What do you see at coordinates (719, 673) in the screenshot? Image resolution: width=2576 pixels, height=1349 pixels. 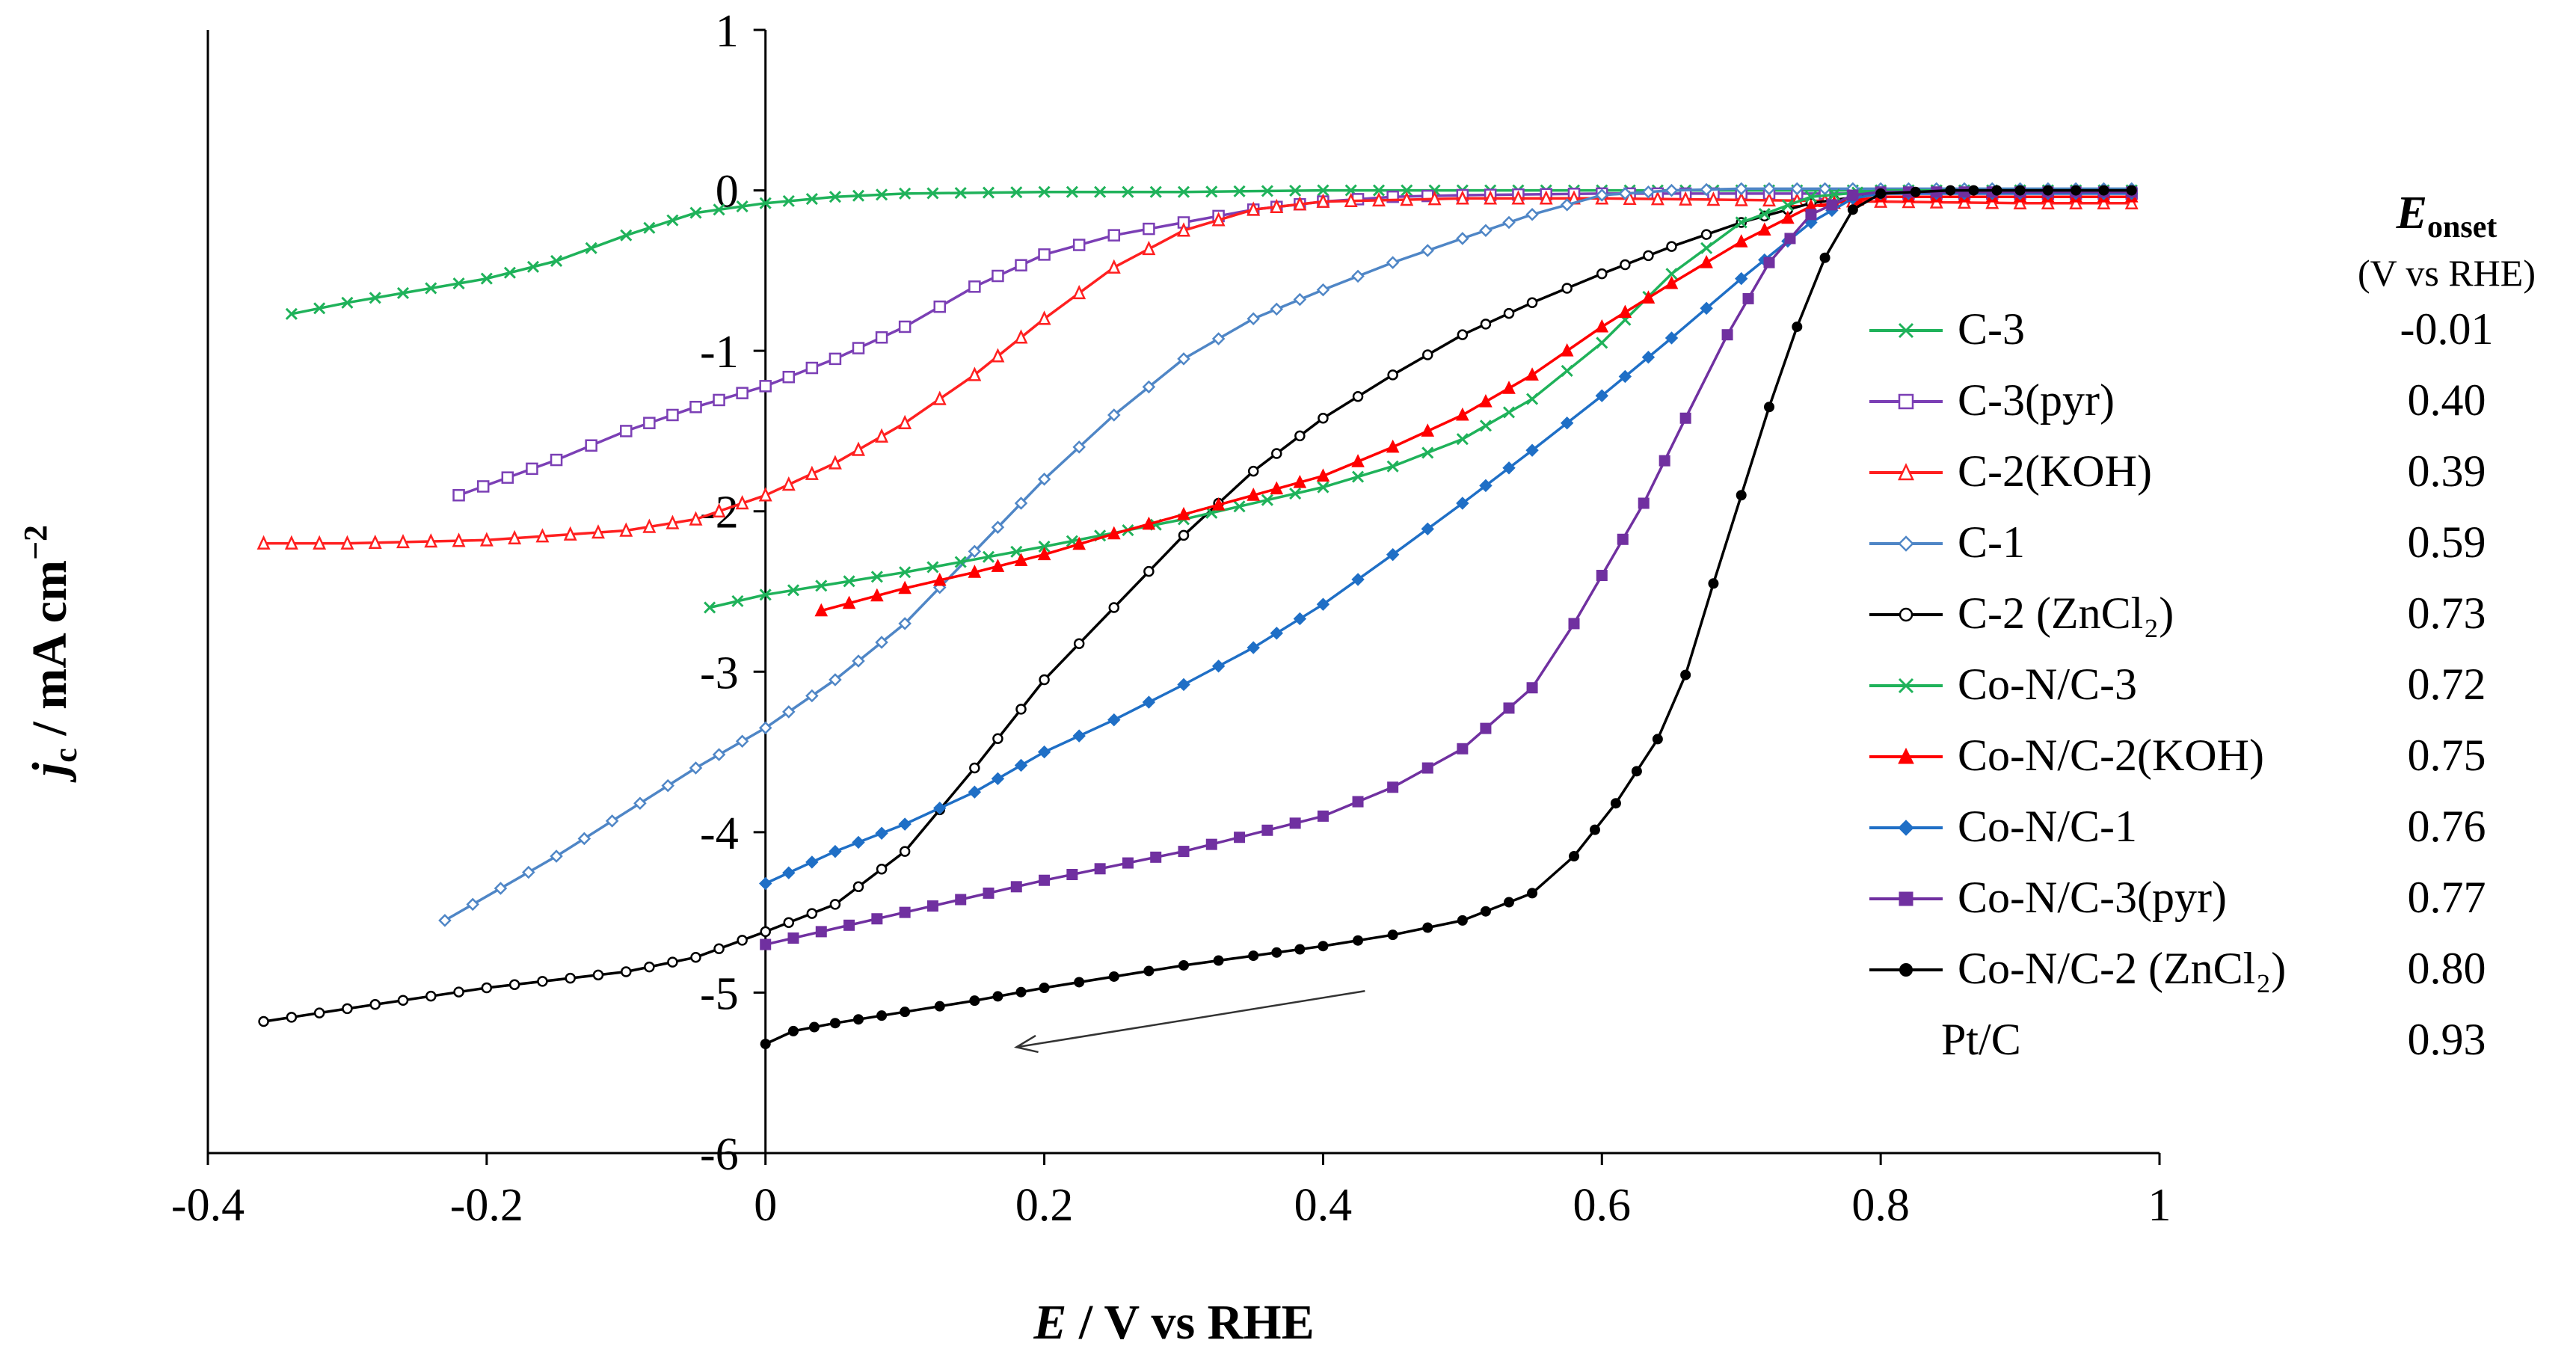 I see `y-tick-label: -3` at bounding box center [719, 673].